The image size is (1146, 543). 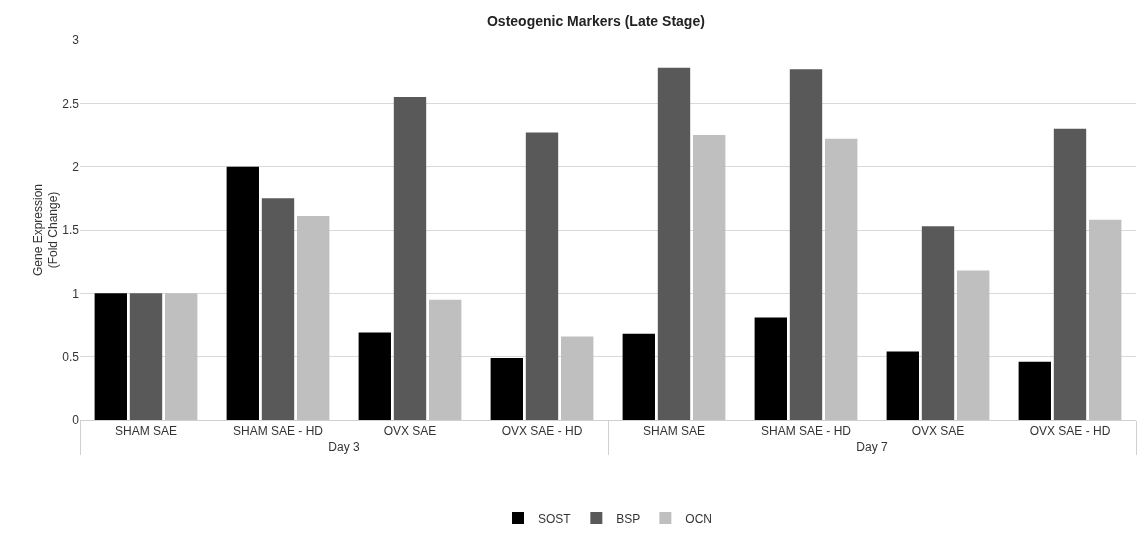 What do you see at coordinates (628, 518) in the screenshot?
I see `legend-label: BSP` at bounding box center [628, 518].